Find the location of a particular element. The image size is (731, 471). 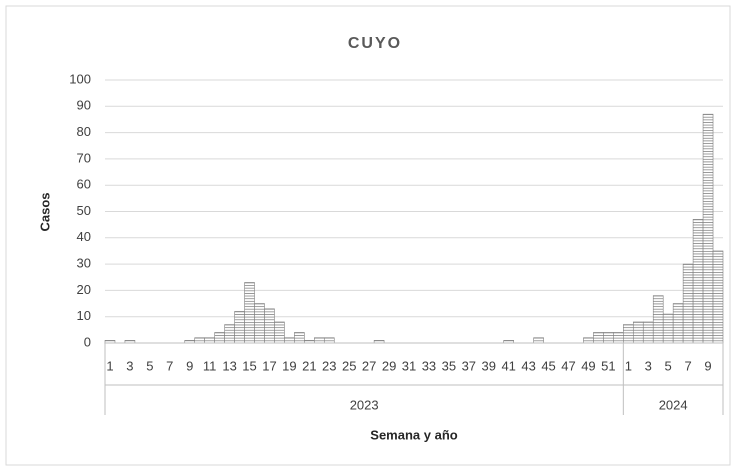

x-tick-label: 17 is located at coordinates (269, 365).